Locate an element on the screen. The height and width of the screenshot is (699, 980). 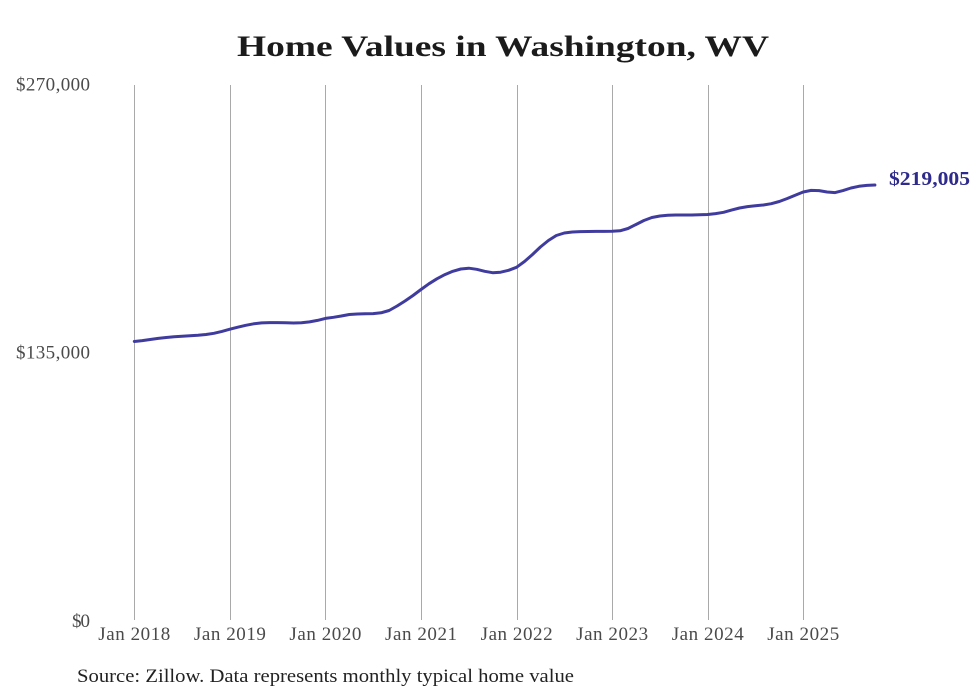
svg-text: Home Values in Washington, WV is located at coordinates (503, 46).